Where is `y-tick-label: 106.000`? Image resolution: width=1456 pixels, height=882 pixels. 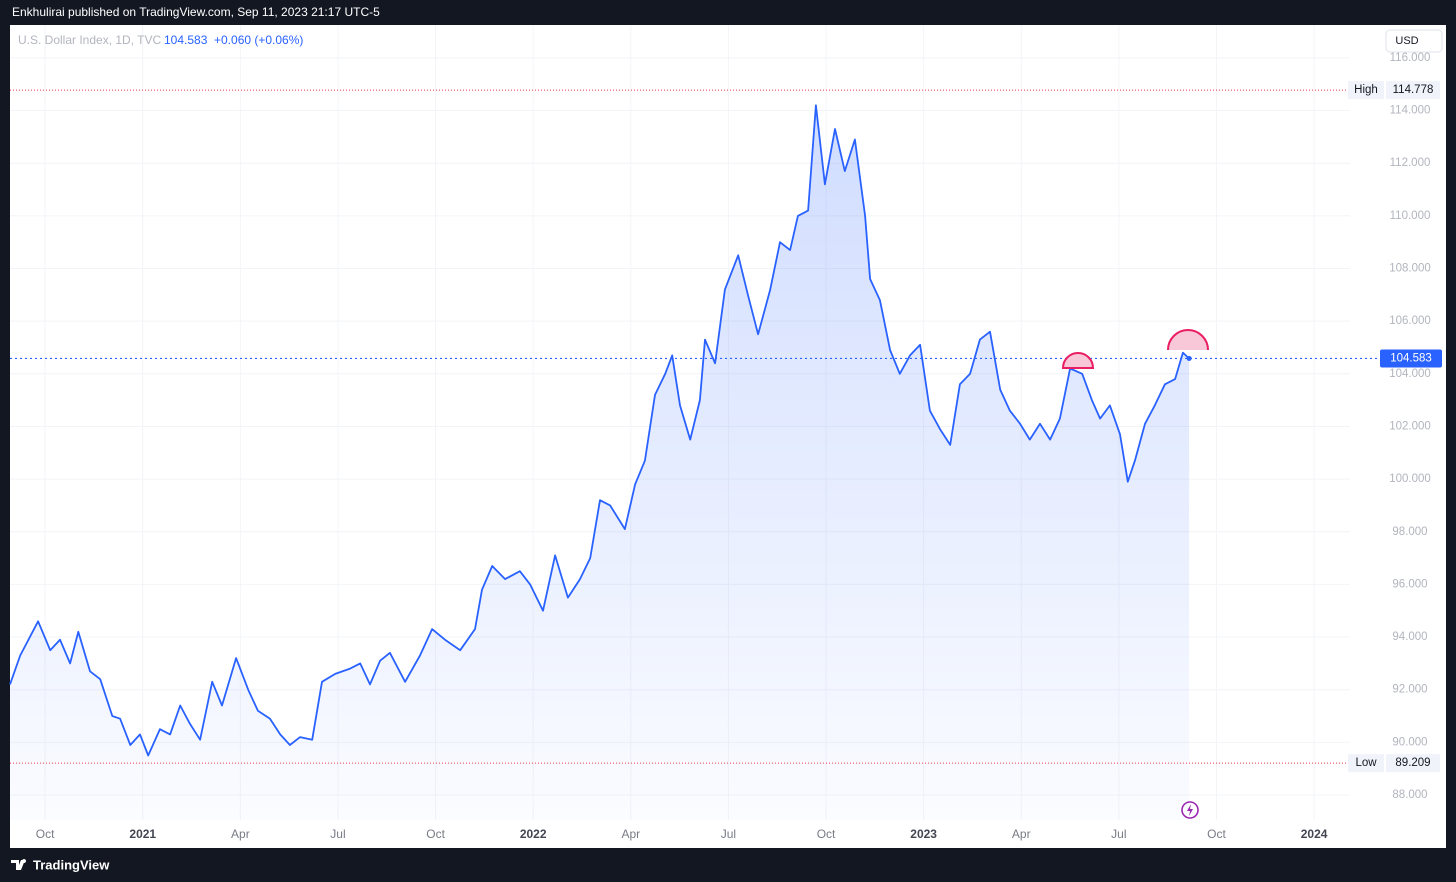 y-tick-label: 106.000 is located at coordinates (1410, 321).